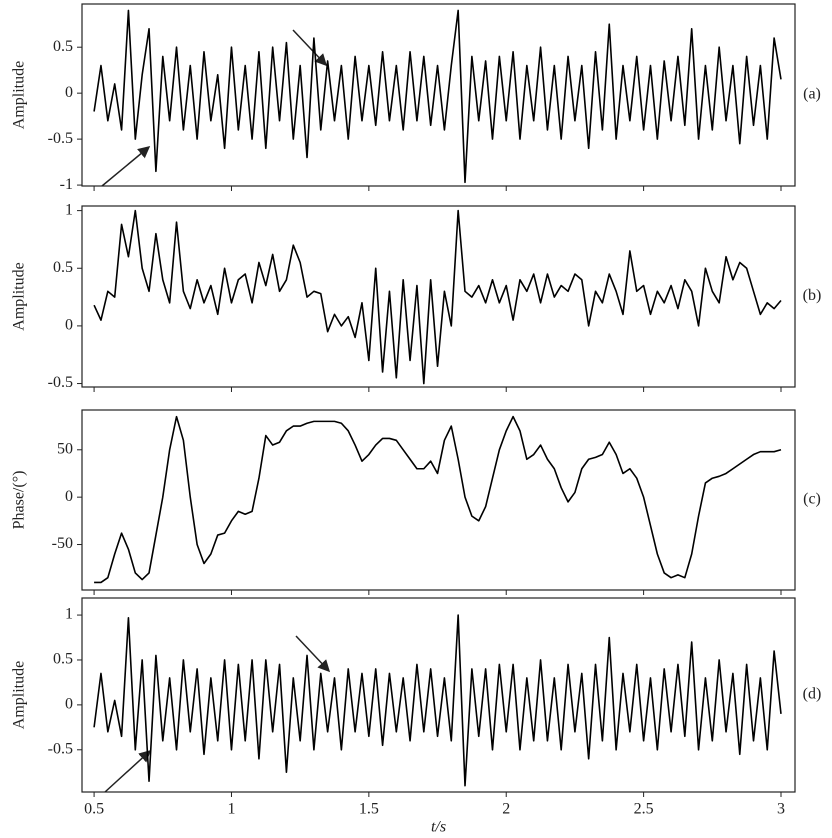 This screenshot has width=832, height=838. Describe the element at coordinates (231, 809) in the screenshot. I see `x-tick-label: 1` at that location.